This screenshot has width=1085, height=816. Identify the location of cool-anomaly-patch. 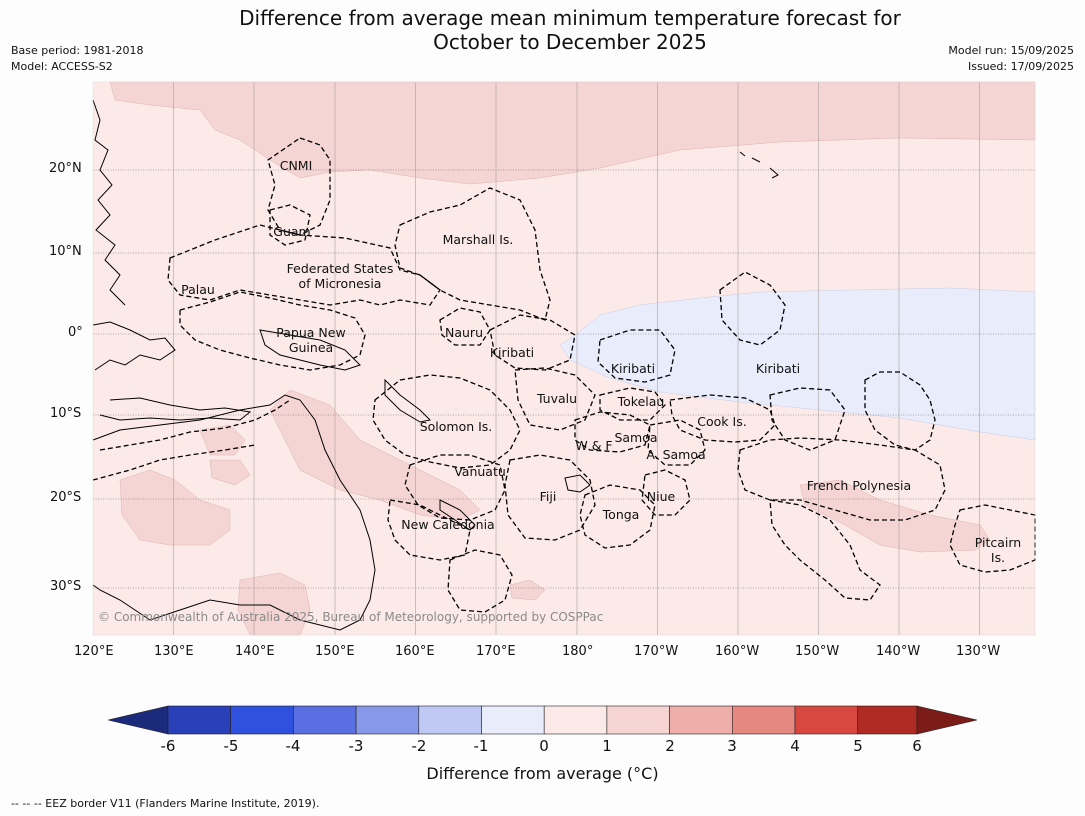
(797, 364).